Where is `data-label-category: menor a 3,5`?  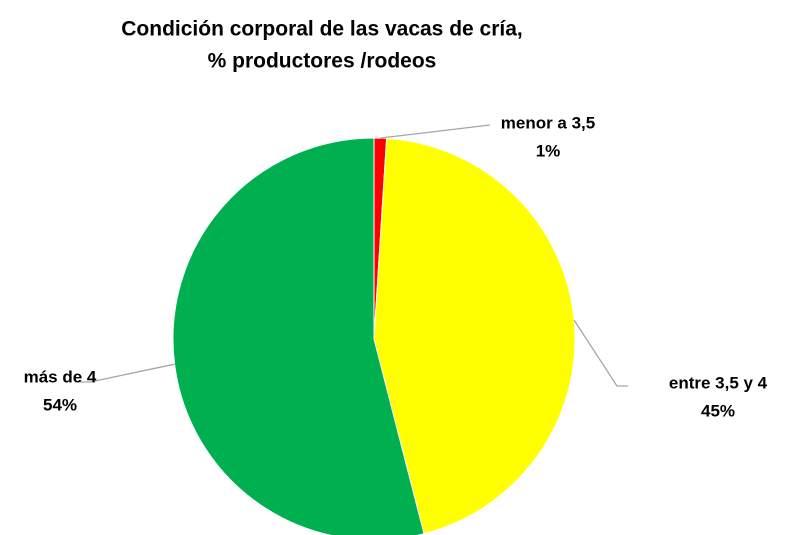
data-label-category: menor a 3,5 is located at coordinates (548, 122).